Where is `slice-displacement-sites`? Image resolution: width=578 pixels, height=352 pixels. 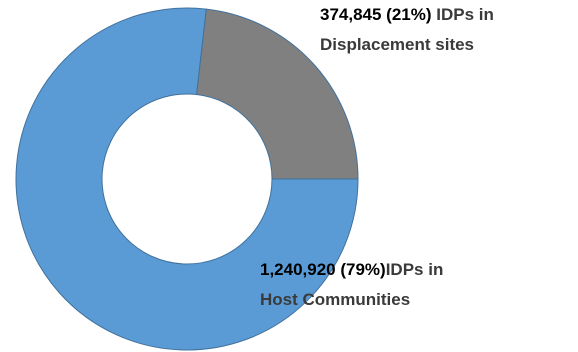 slice-displacement-sites is located at coordinates (277, 94).